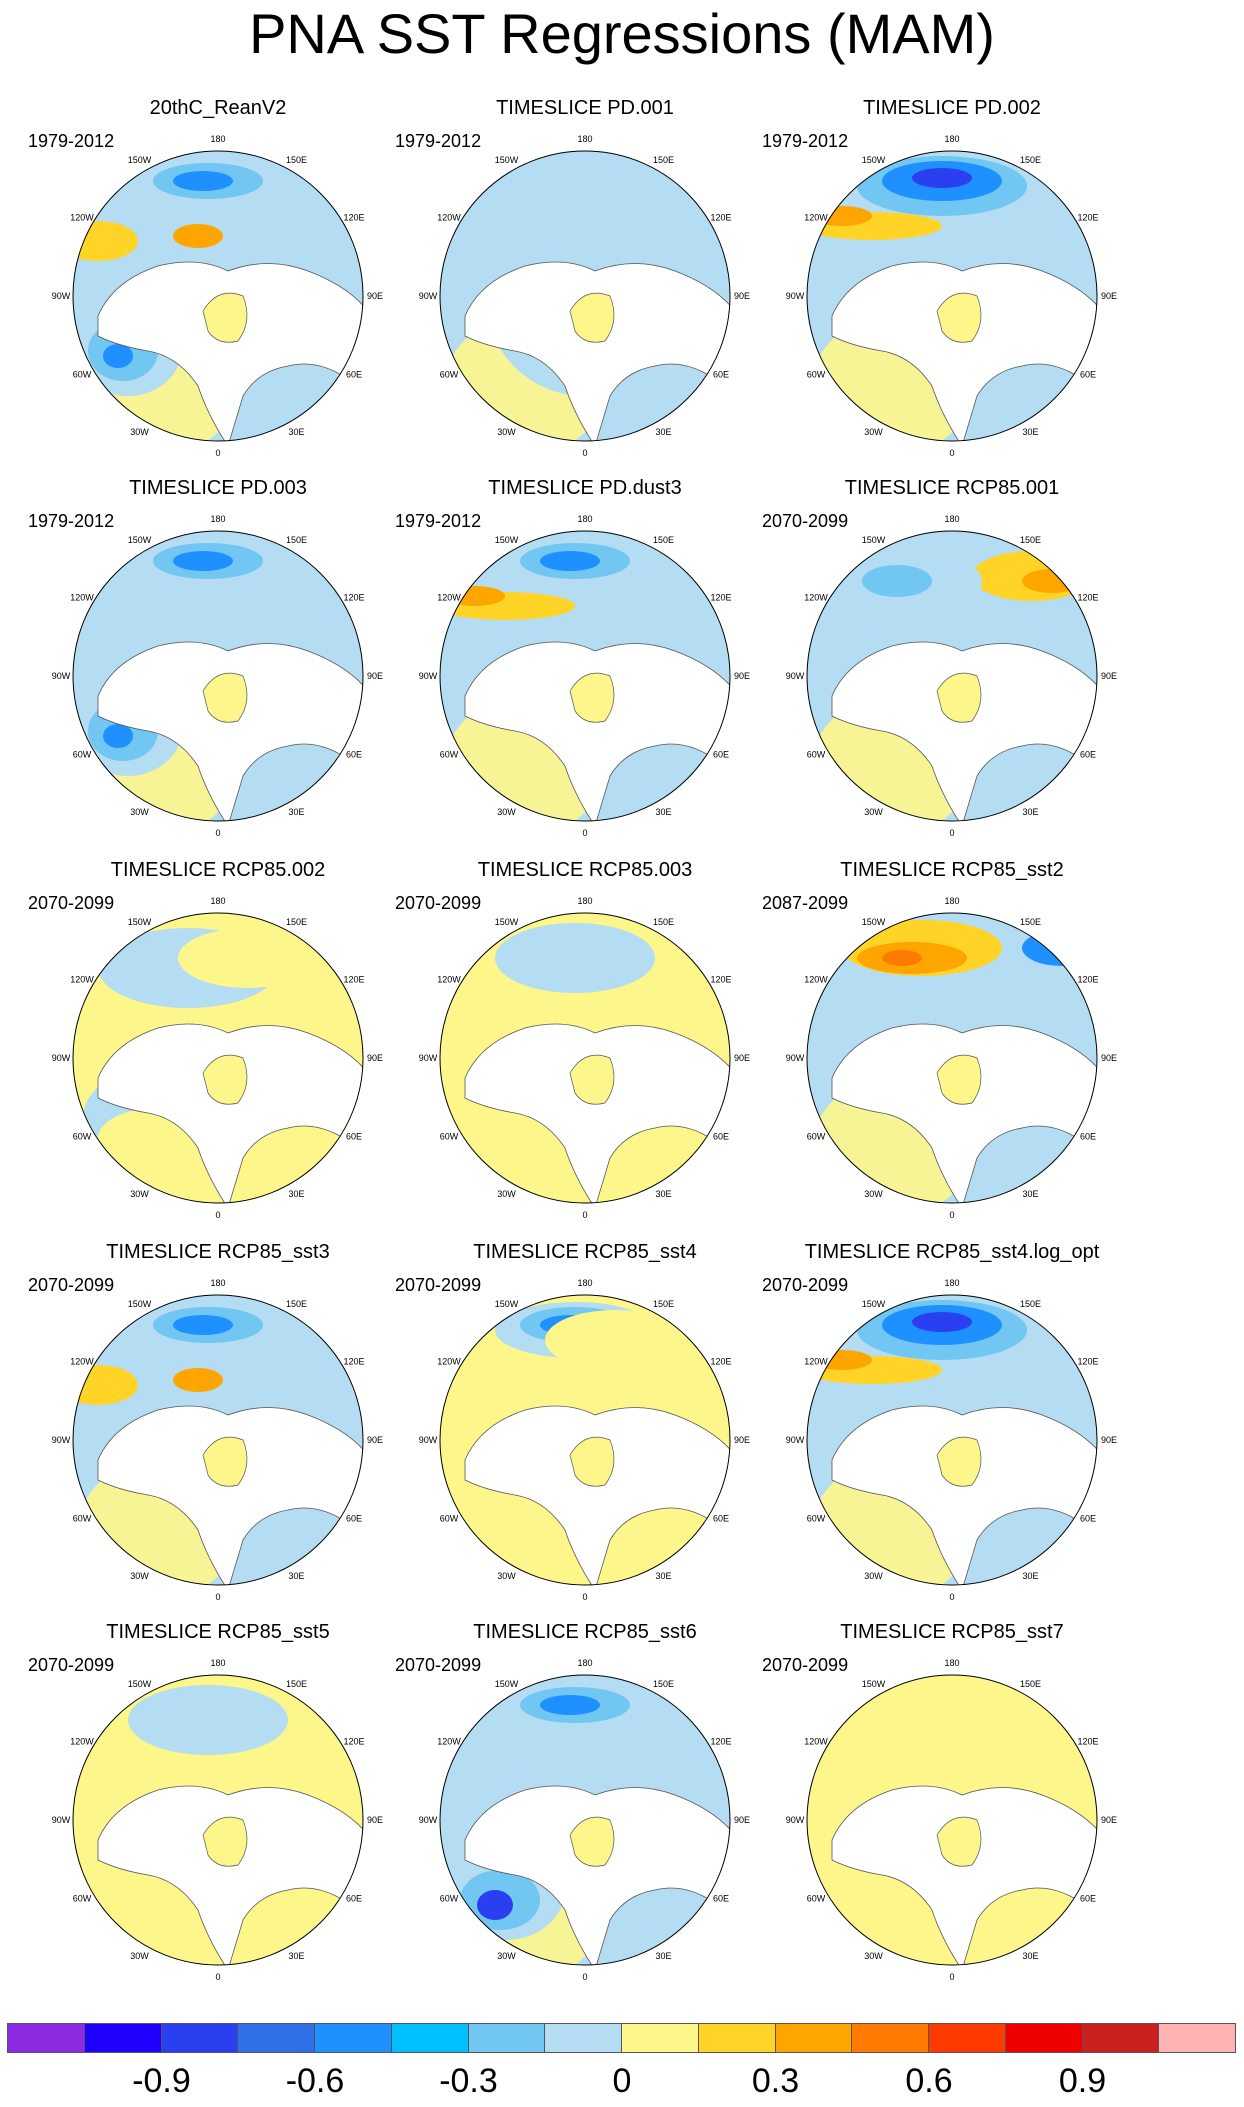  Describe the element at coordinates (585, 108) in the screenshot. I see `panel-title: TIMESLICE PD.001` at that location.